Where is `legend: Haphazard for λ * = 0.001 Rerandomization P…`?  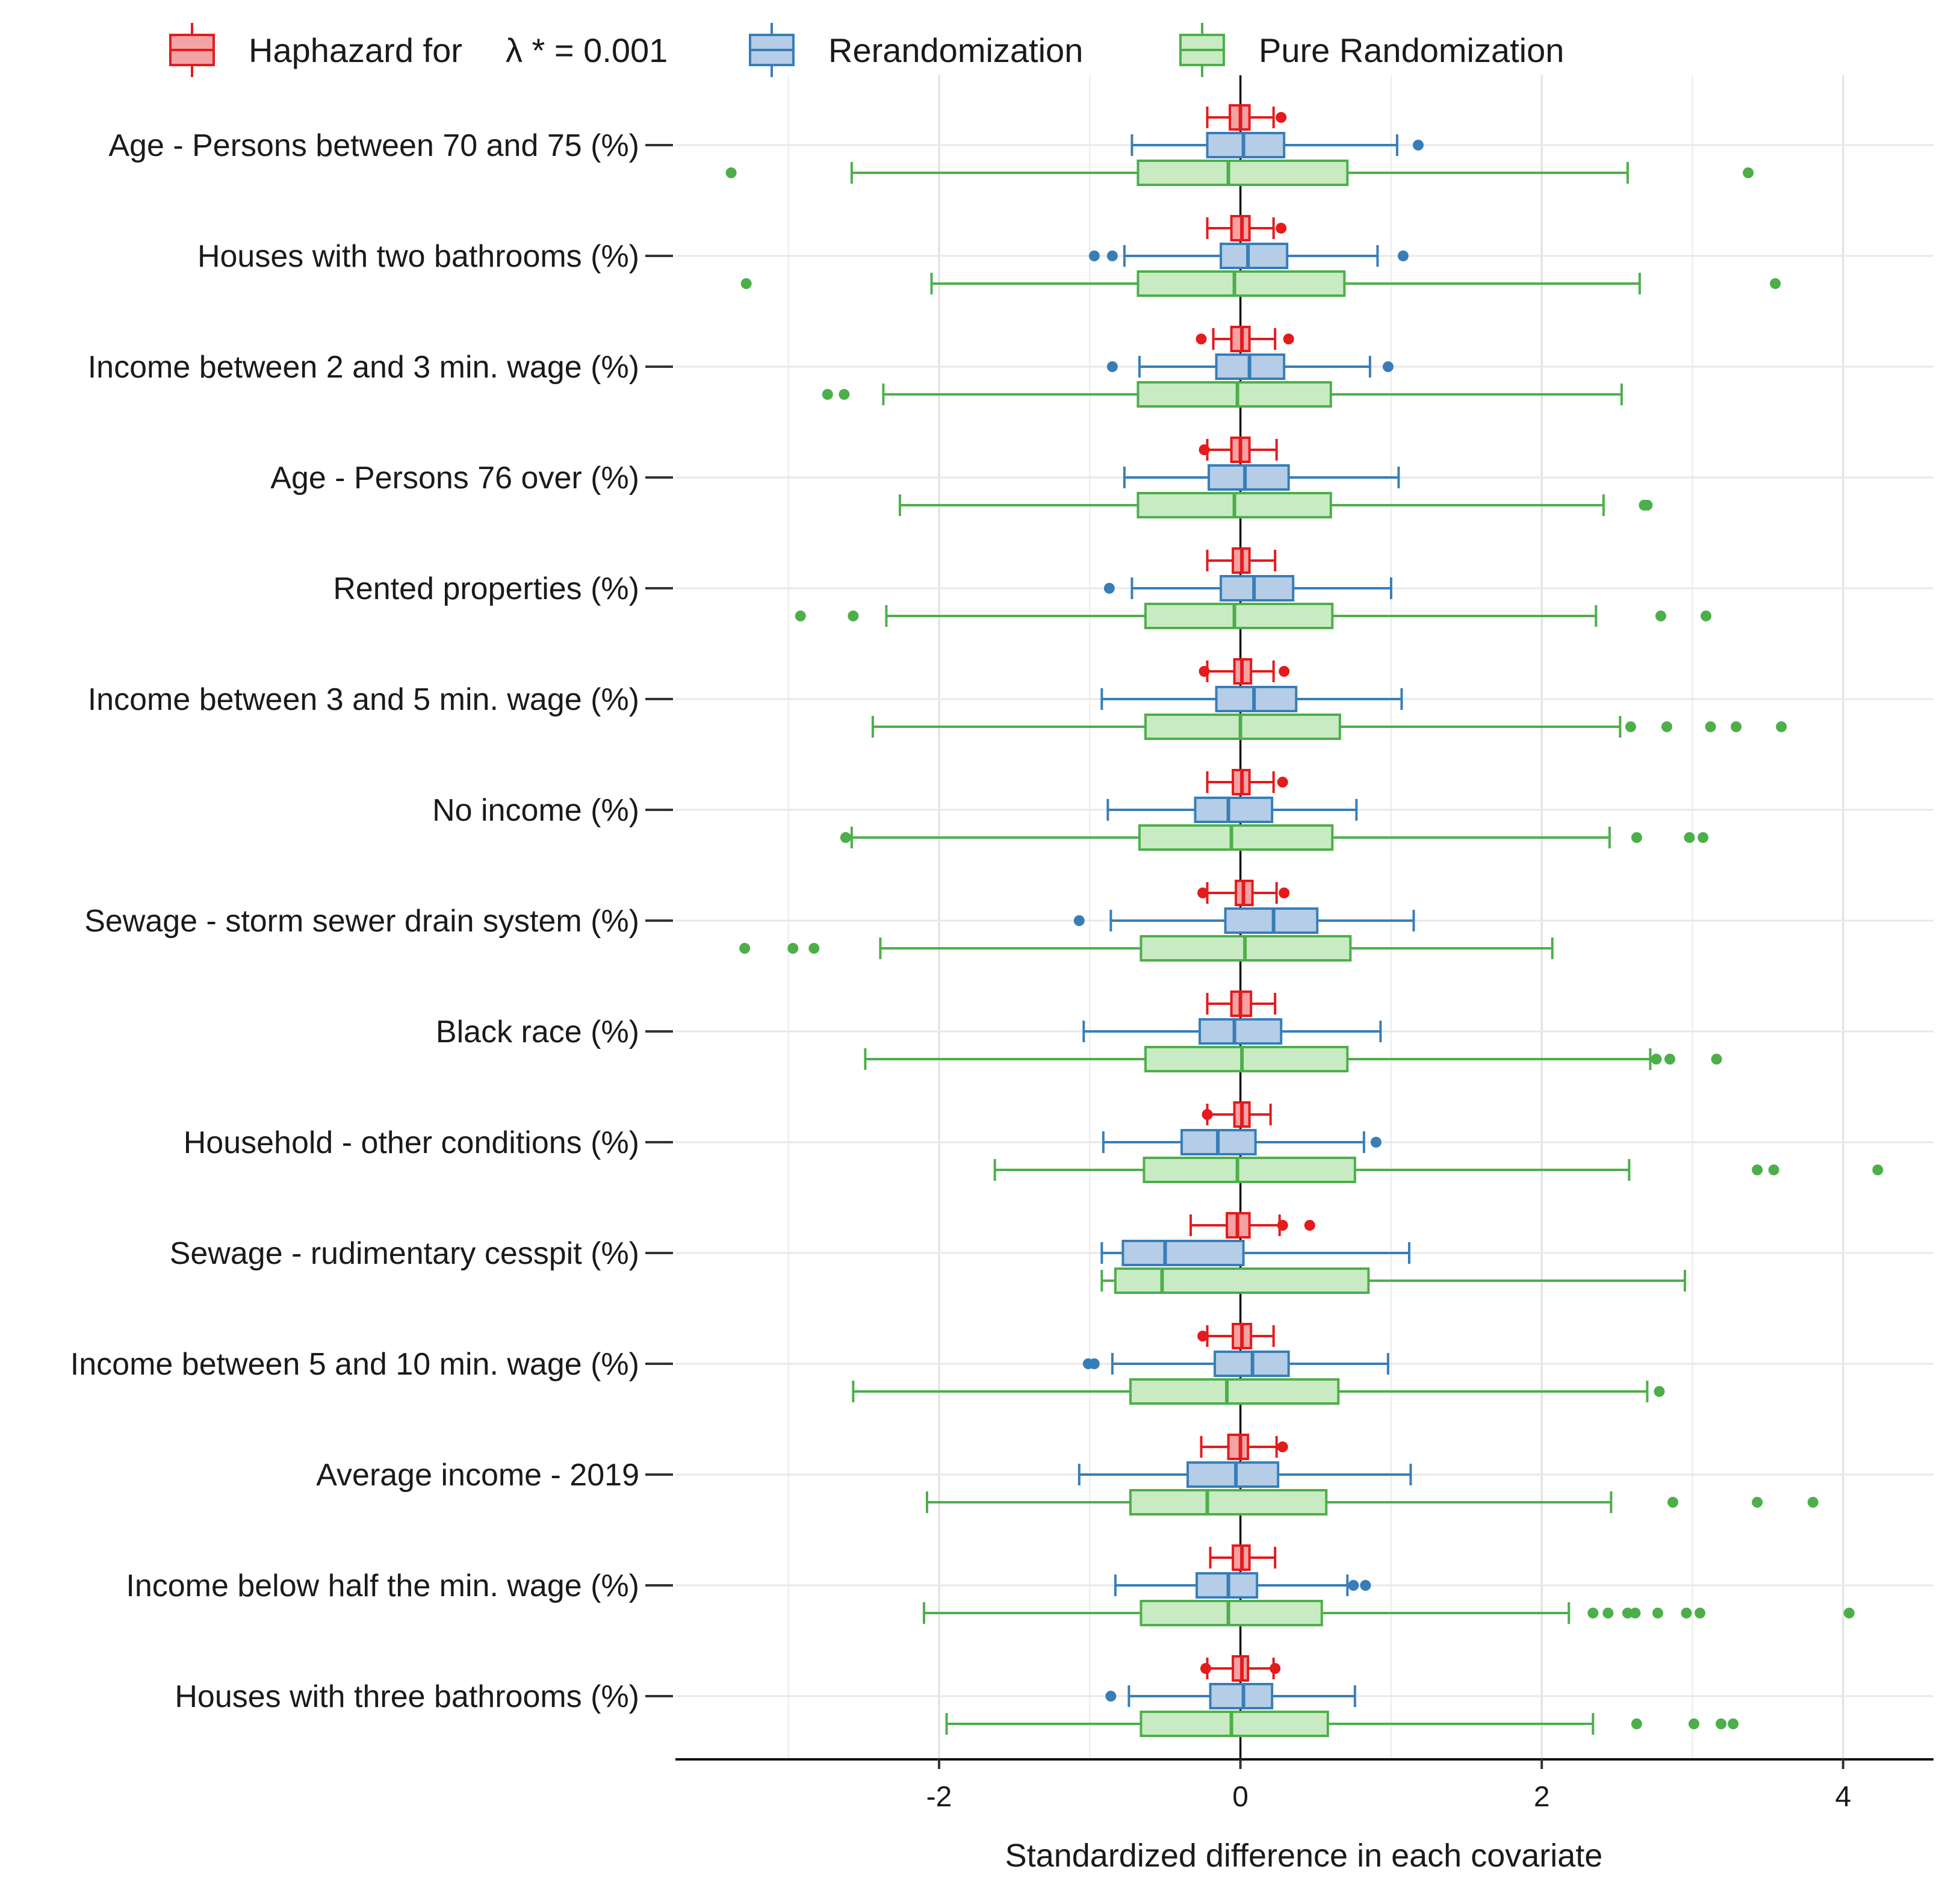
legend: Haphazard for λ * = 0.001 Rerandomization P… is located at coordinates (866, 50).